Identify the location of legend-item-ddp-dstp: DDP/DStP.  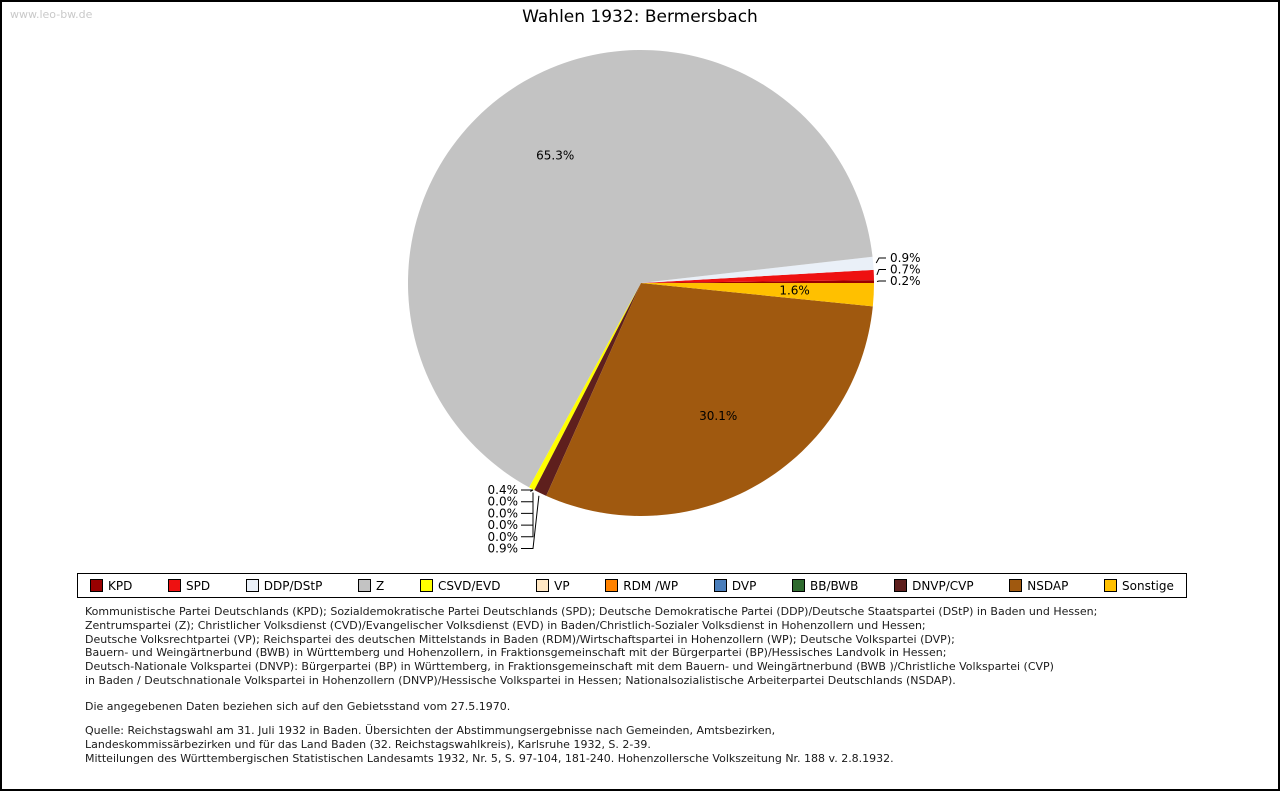
(284, 585).